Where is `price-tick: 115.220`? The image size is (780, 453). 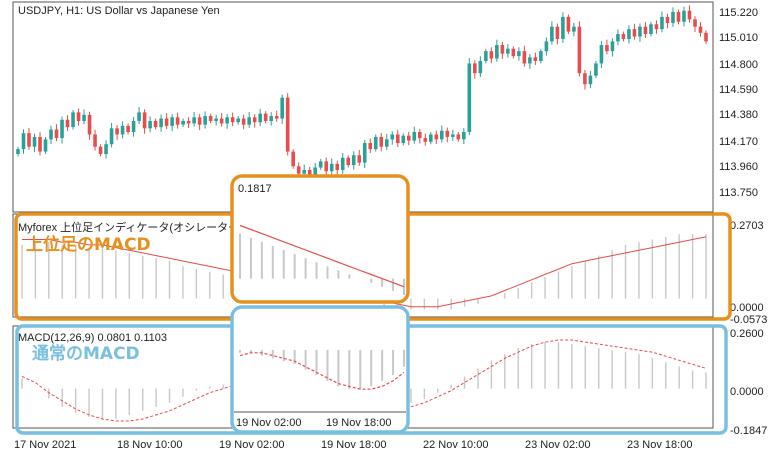 price-tick: 115.220 is located at coordinates (738, 13).